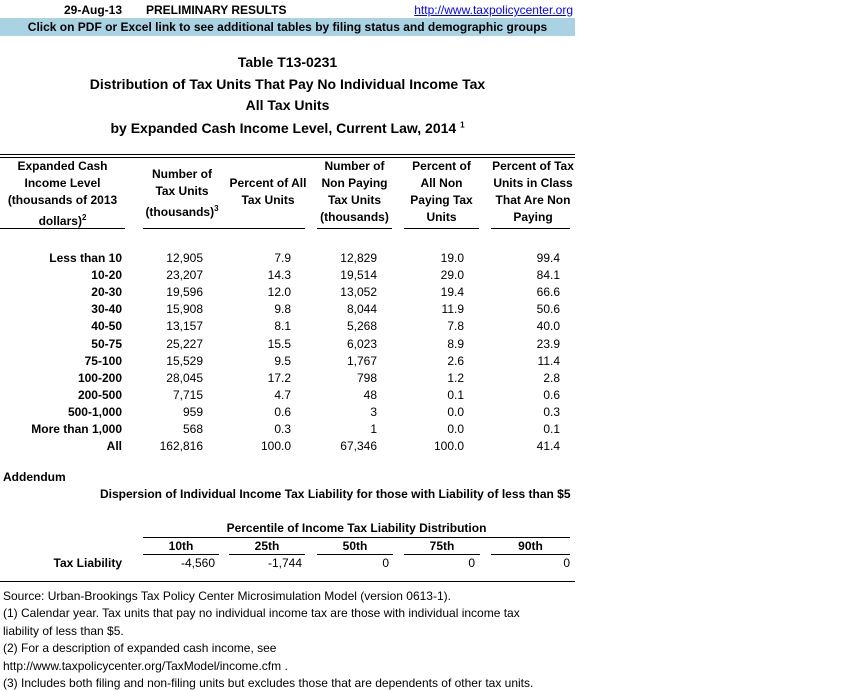 The image size is (864, 690). What do you see at coordinates (287, 361) in the screenshot?
I see `table-row: 75-100 15,529 9.5 1,767 2.6 11.4` at bounding box center [287, 361].